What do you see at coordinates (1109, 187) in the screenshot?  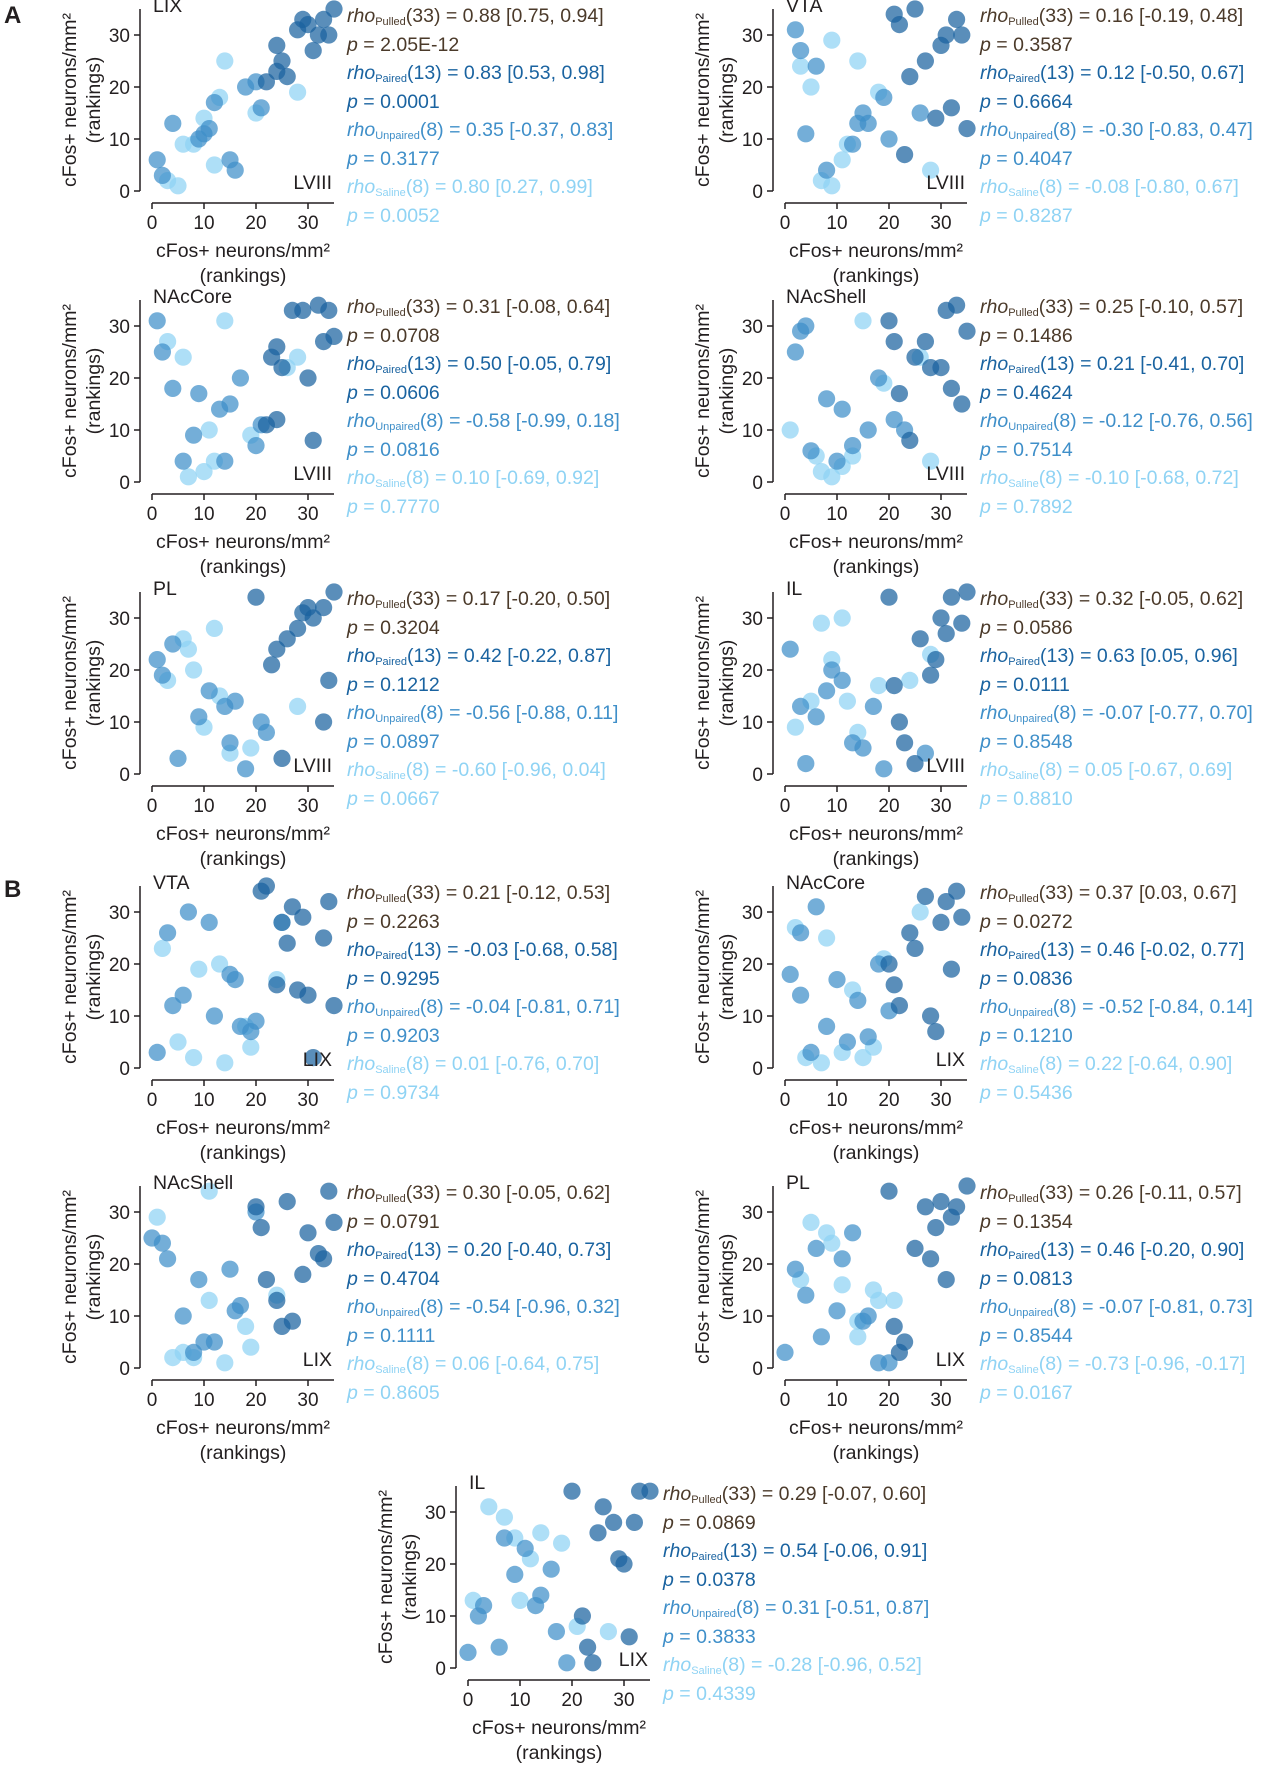 I see `rho-saline: rhoSaline(8) = -0.08 [-0.80, 0.67]` at bounding box center [1109, 187].